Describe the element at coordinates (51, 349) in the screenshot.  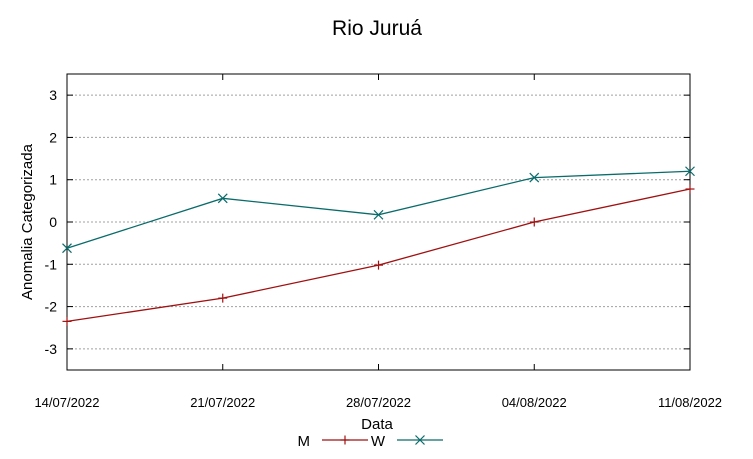
I see `y-tick-label: -3` at that location.